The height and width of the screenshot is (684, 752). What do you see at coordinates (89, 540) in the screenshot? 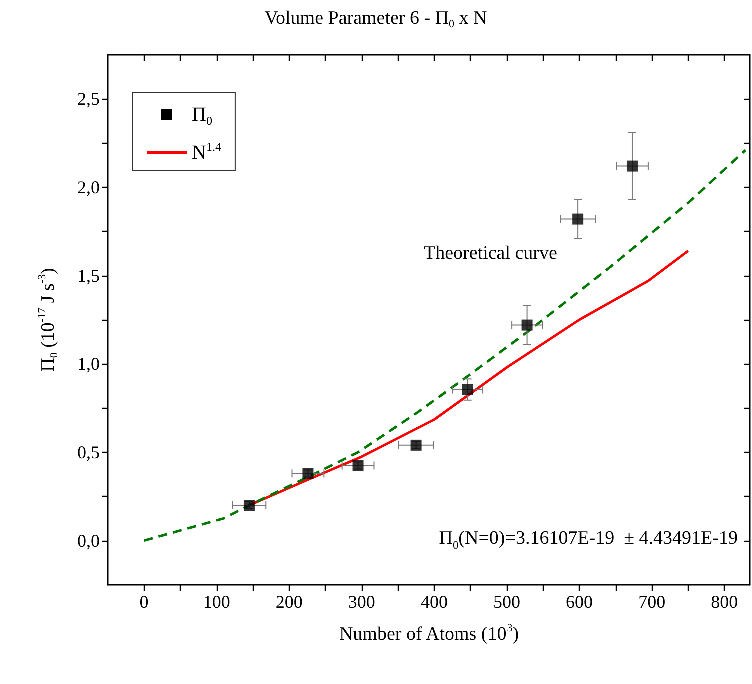
I see `y-tick-label: 0,0` at bounding box center [89, 540].